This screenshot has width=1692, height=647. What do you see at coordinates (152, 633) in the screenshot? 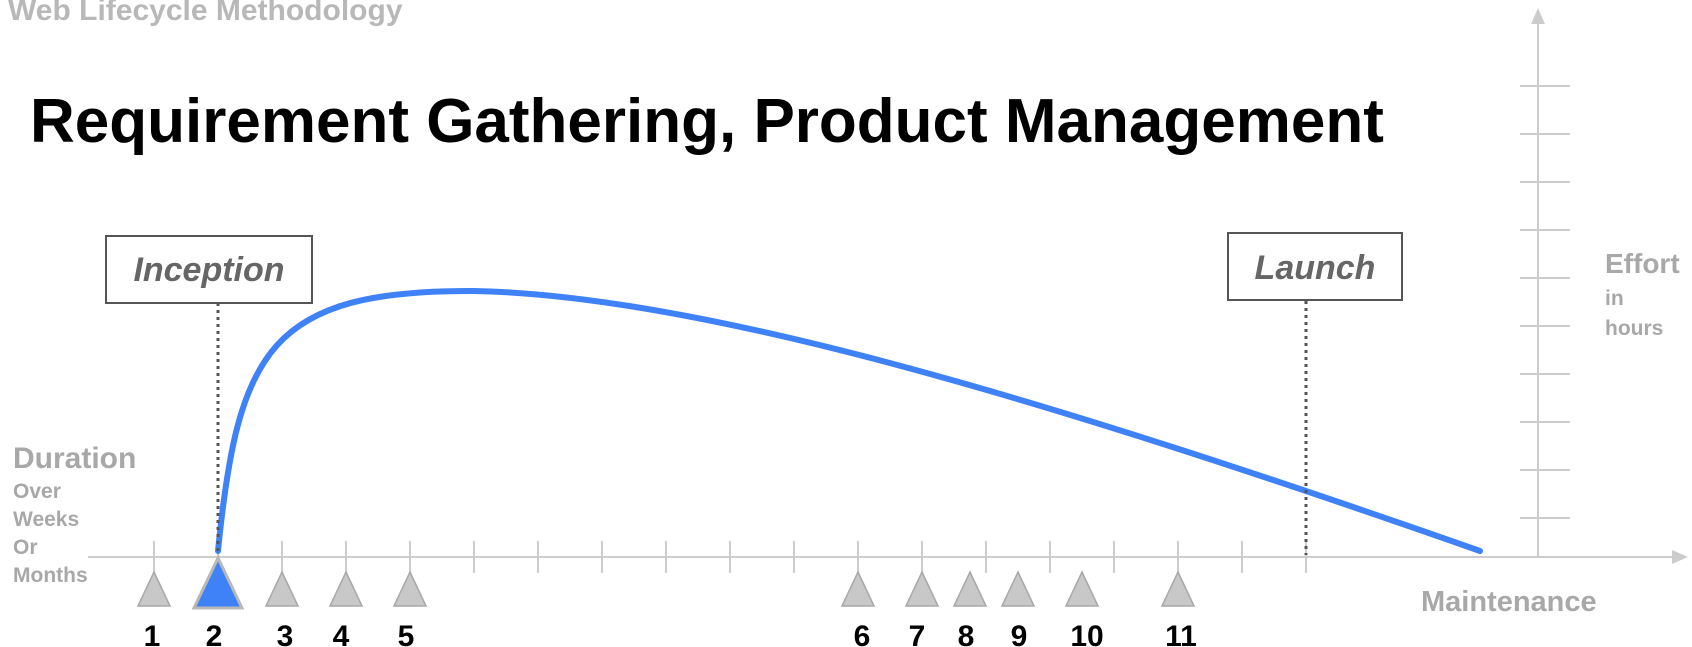
I see `step-label: 1` at bounding box center [152, 633].